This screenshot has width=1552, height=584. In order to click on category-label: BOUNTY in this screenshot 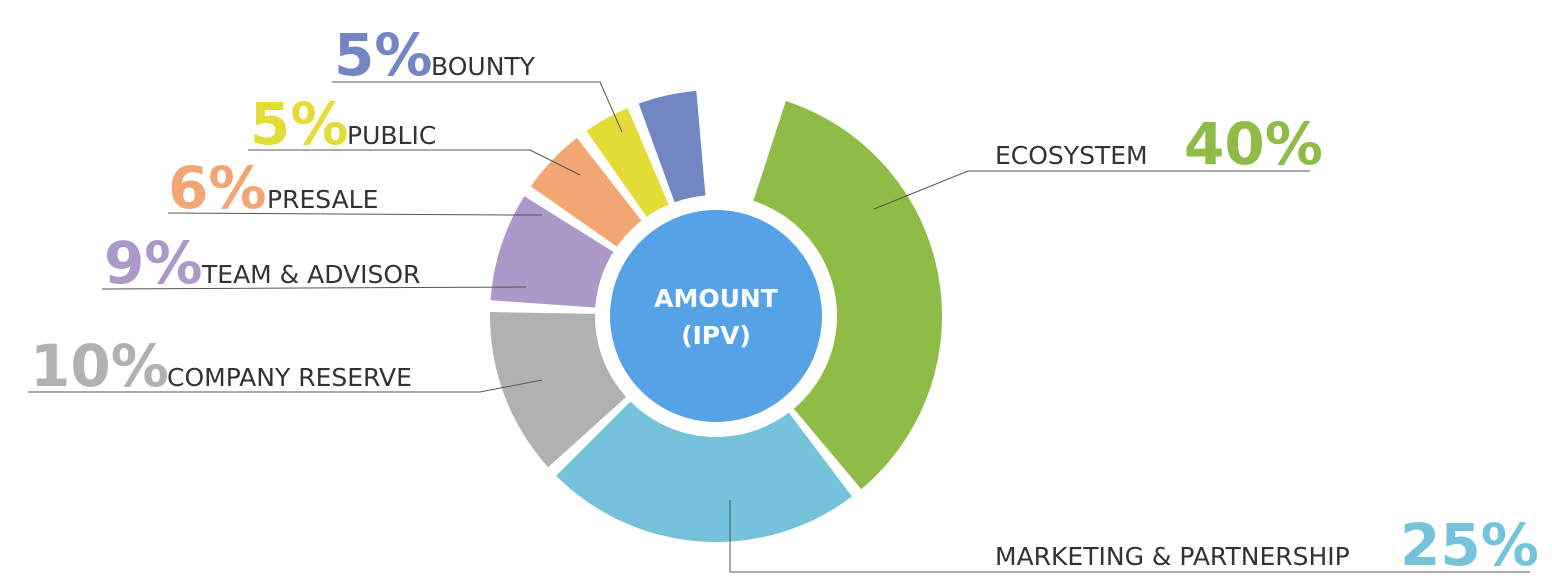, I will do `click(483, 66)`.